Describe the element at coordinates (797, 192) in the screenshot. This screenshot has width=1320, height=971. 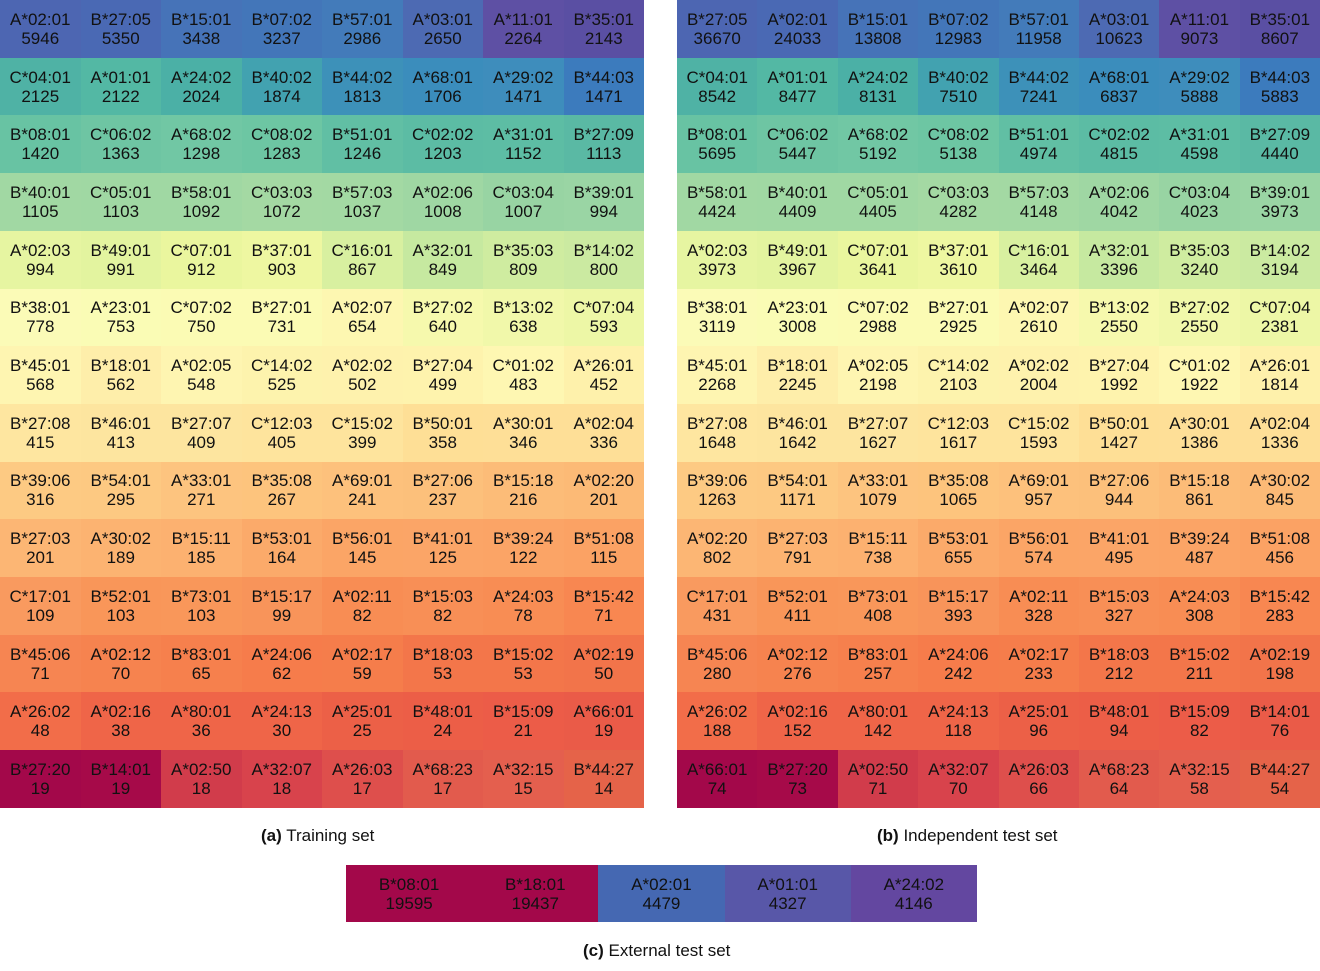
I see `cell-allele: B*40:01` at that location.